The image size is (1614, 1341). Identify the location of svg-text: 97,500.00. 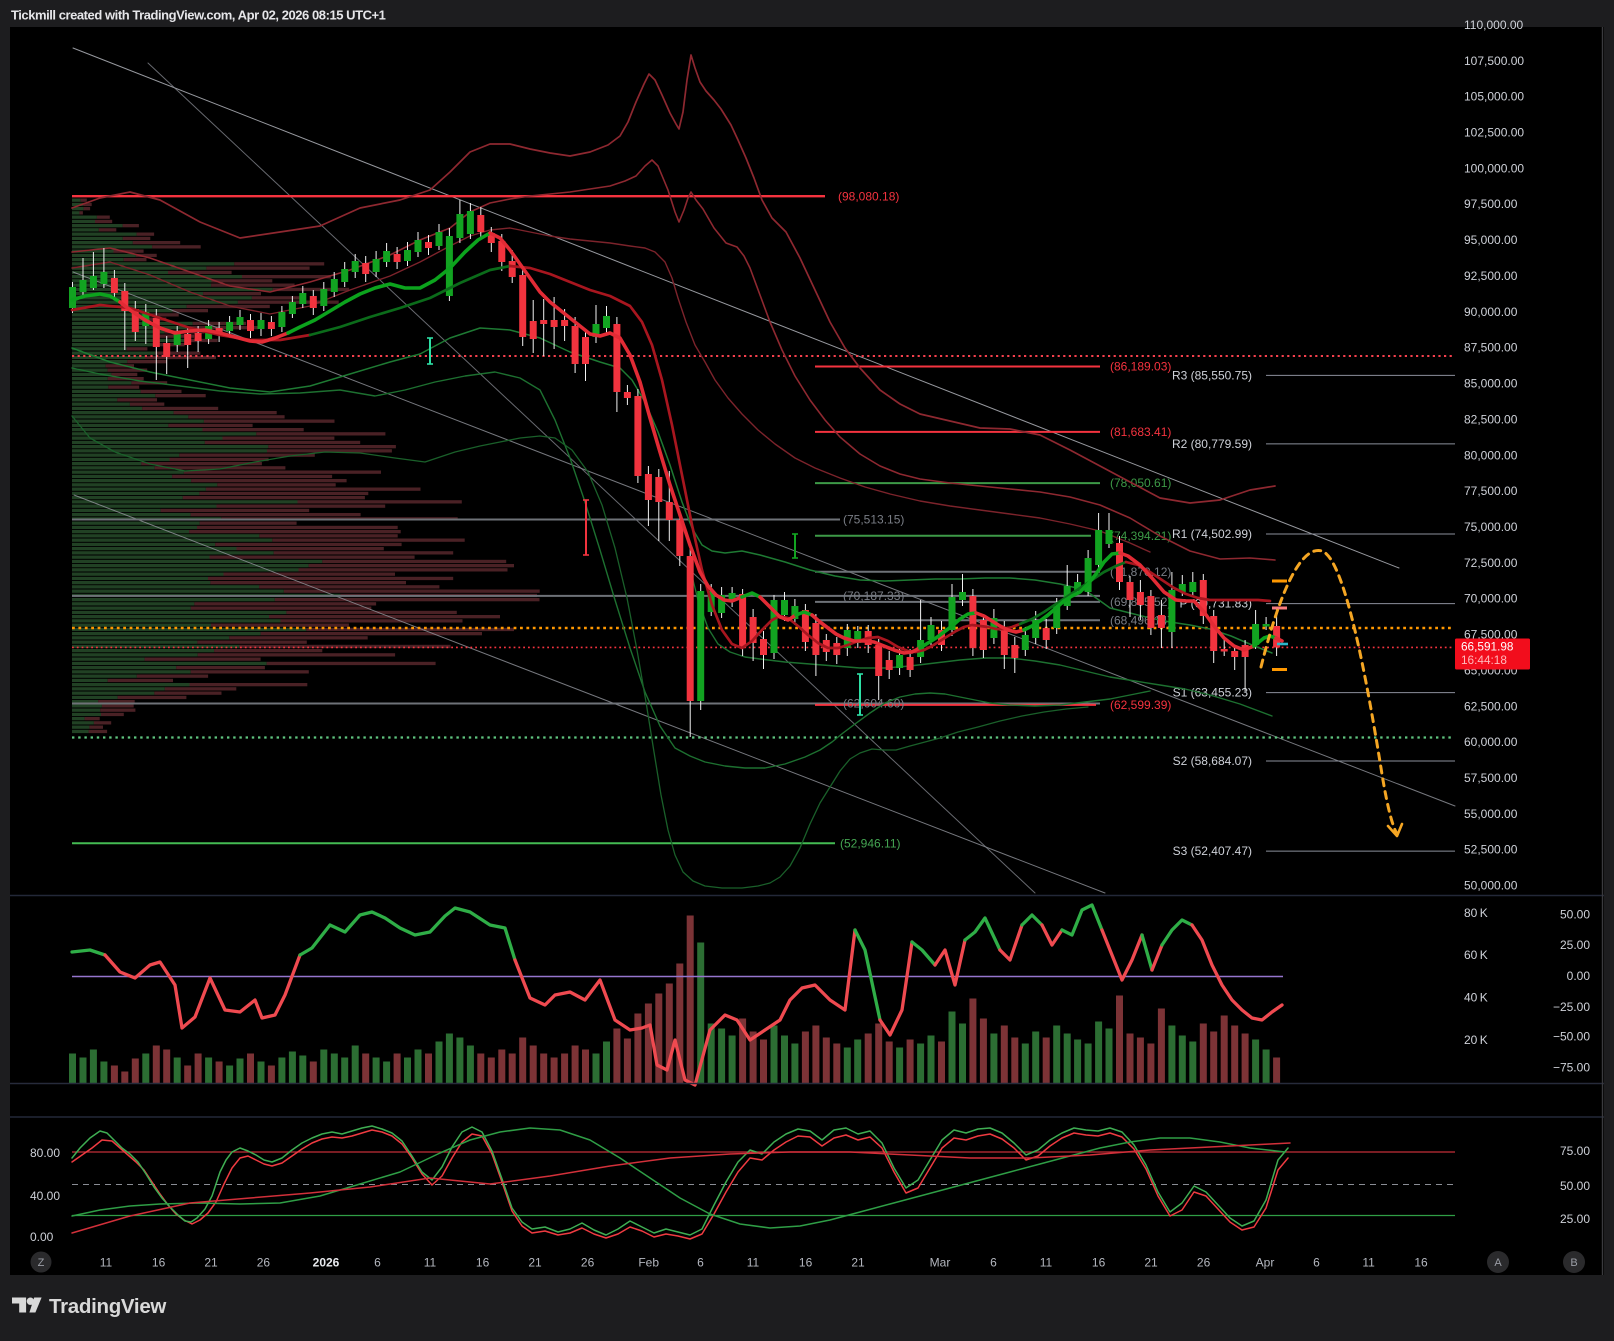
(1491, 204).